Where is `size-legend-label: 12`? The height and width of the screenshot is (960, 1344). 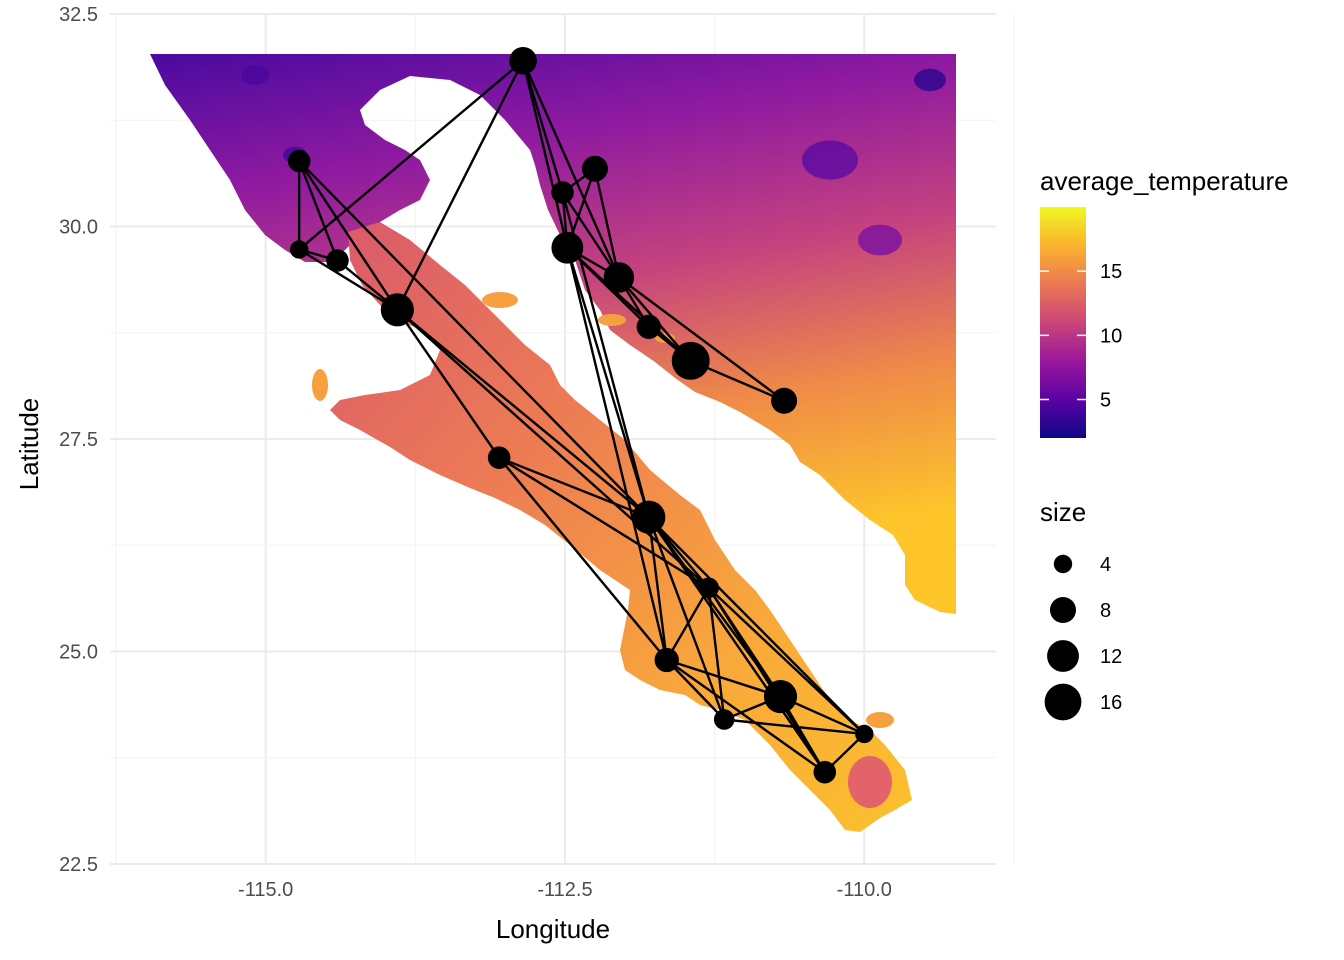 size-legend-label: 12 is located at coordinates (1111, 657).